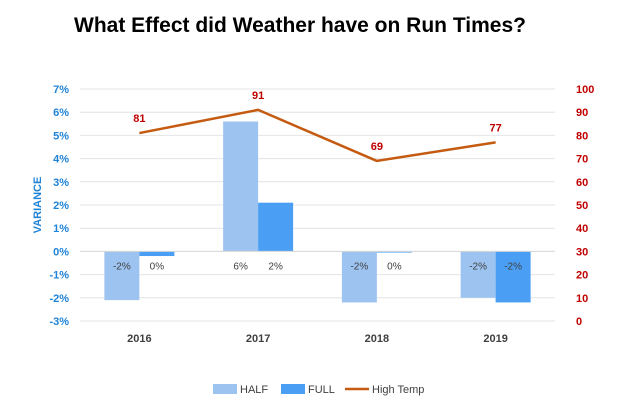 The image size is (635, 410). I want to click on right-axis-ticks: 0 10 20 30 40 50 60 70 80 90 100, so click(585, 206).